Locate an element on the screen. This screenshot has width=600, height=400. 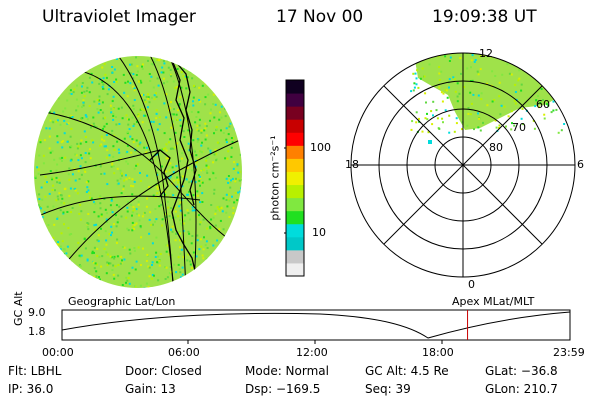
info-glat: GLat: −36.8 is located at coordinates (521, 371).